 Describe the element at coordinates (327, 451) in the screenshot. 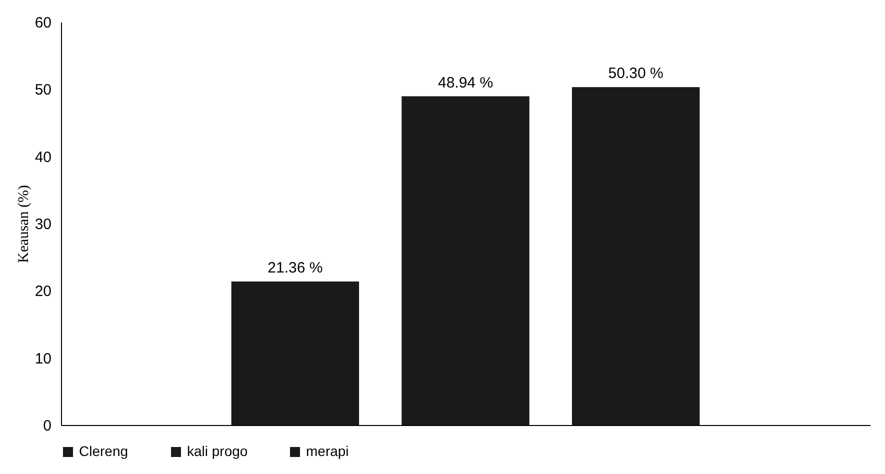

I see `legend-label: merapi` at that location.